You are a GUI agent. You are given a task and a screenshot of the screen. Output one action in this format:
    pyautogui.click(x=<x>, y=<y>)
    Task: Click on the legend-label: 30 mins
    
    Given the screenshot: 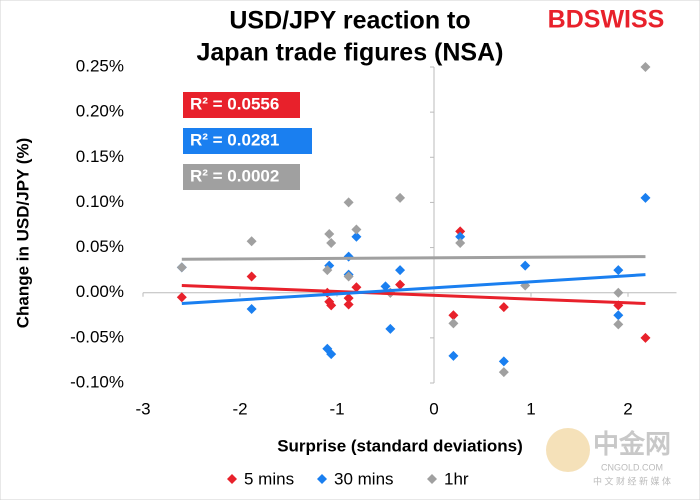 What is the action you would take?
    pyautogui.click(x=364, y=478)
    